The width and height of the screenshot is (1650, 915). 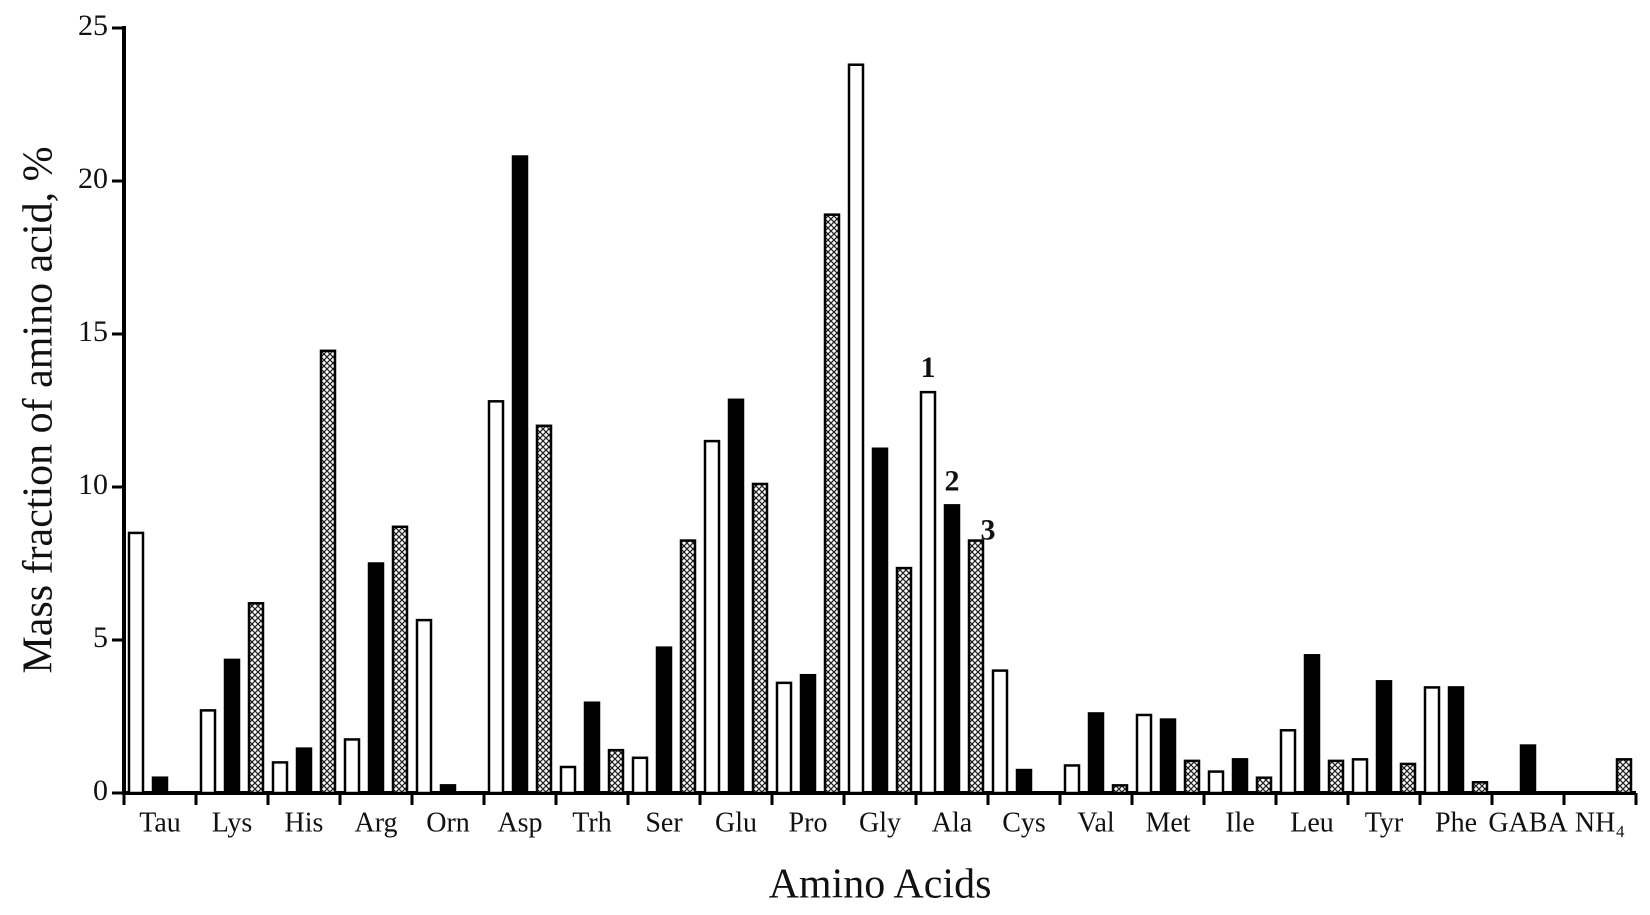 What do you see at coordinates (1024, 822) in the screenshot?
I see `x-tick-label: Cys` at bounding box center [1024, 822].